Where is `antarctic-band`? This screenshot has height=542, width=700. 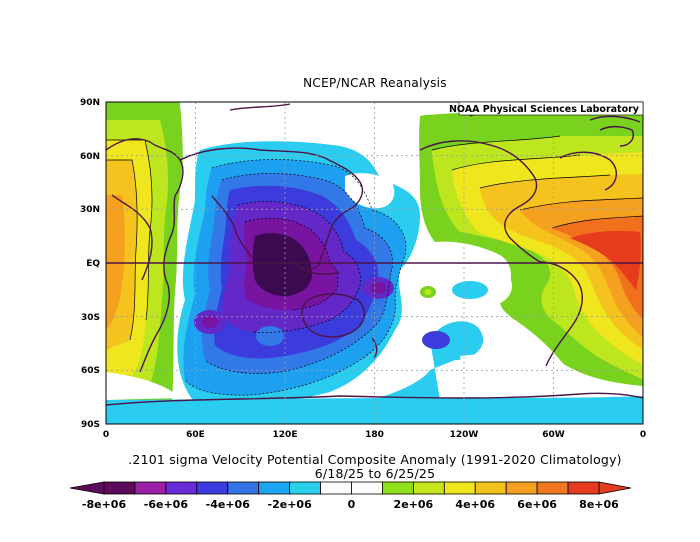 antarctic-band is located at coordinates (374, 410).